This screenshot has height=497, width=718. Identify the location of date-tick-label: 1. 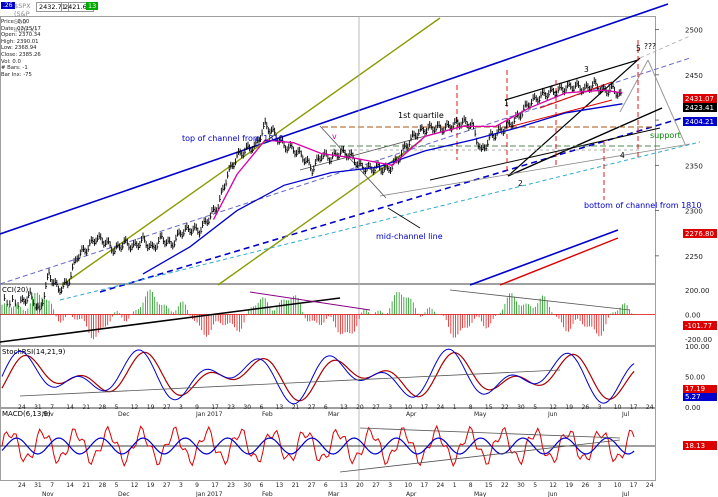
(455, 407).